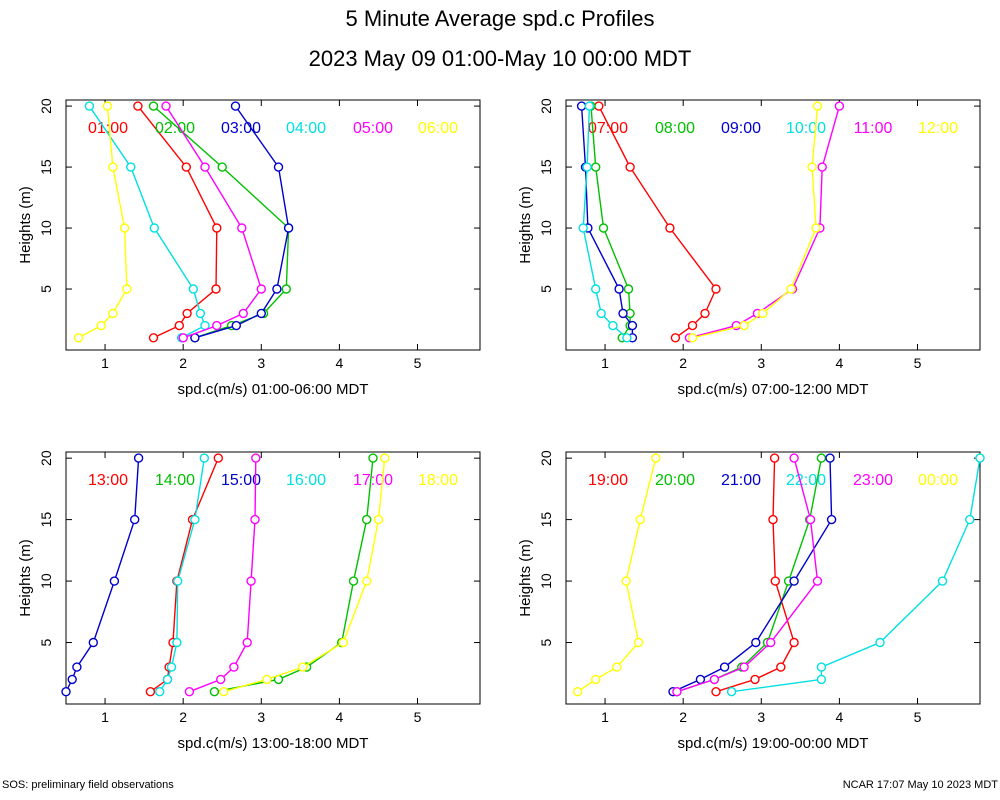 This screenshot has width=1000, height=800. What do you see at coordinates (741, 128) in the screenshot?
I see `legend-entry: 09:00` at bounding box center [741, 128].